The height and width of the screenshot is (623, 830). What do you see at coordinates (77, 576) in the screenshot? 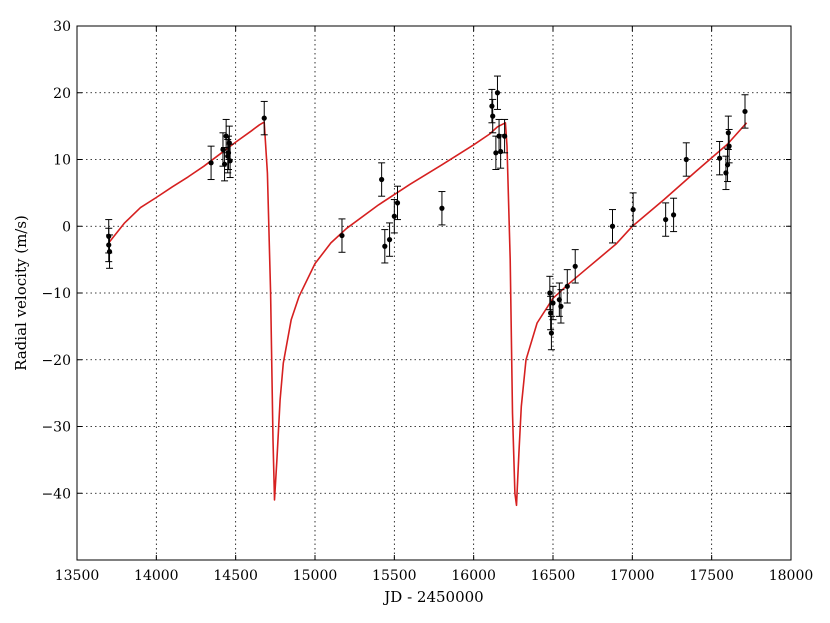
I see `x-tick-label: 13500` at bounding box center [77, 576].